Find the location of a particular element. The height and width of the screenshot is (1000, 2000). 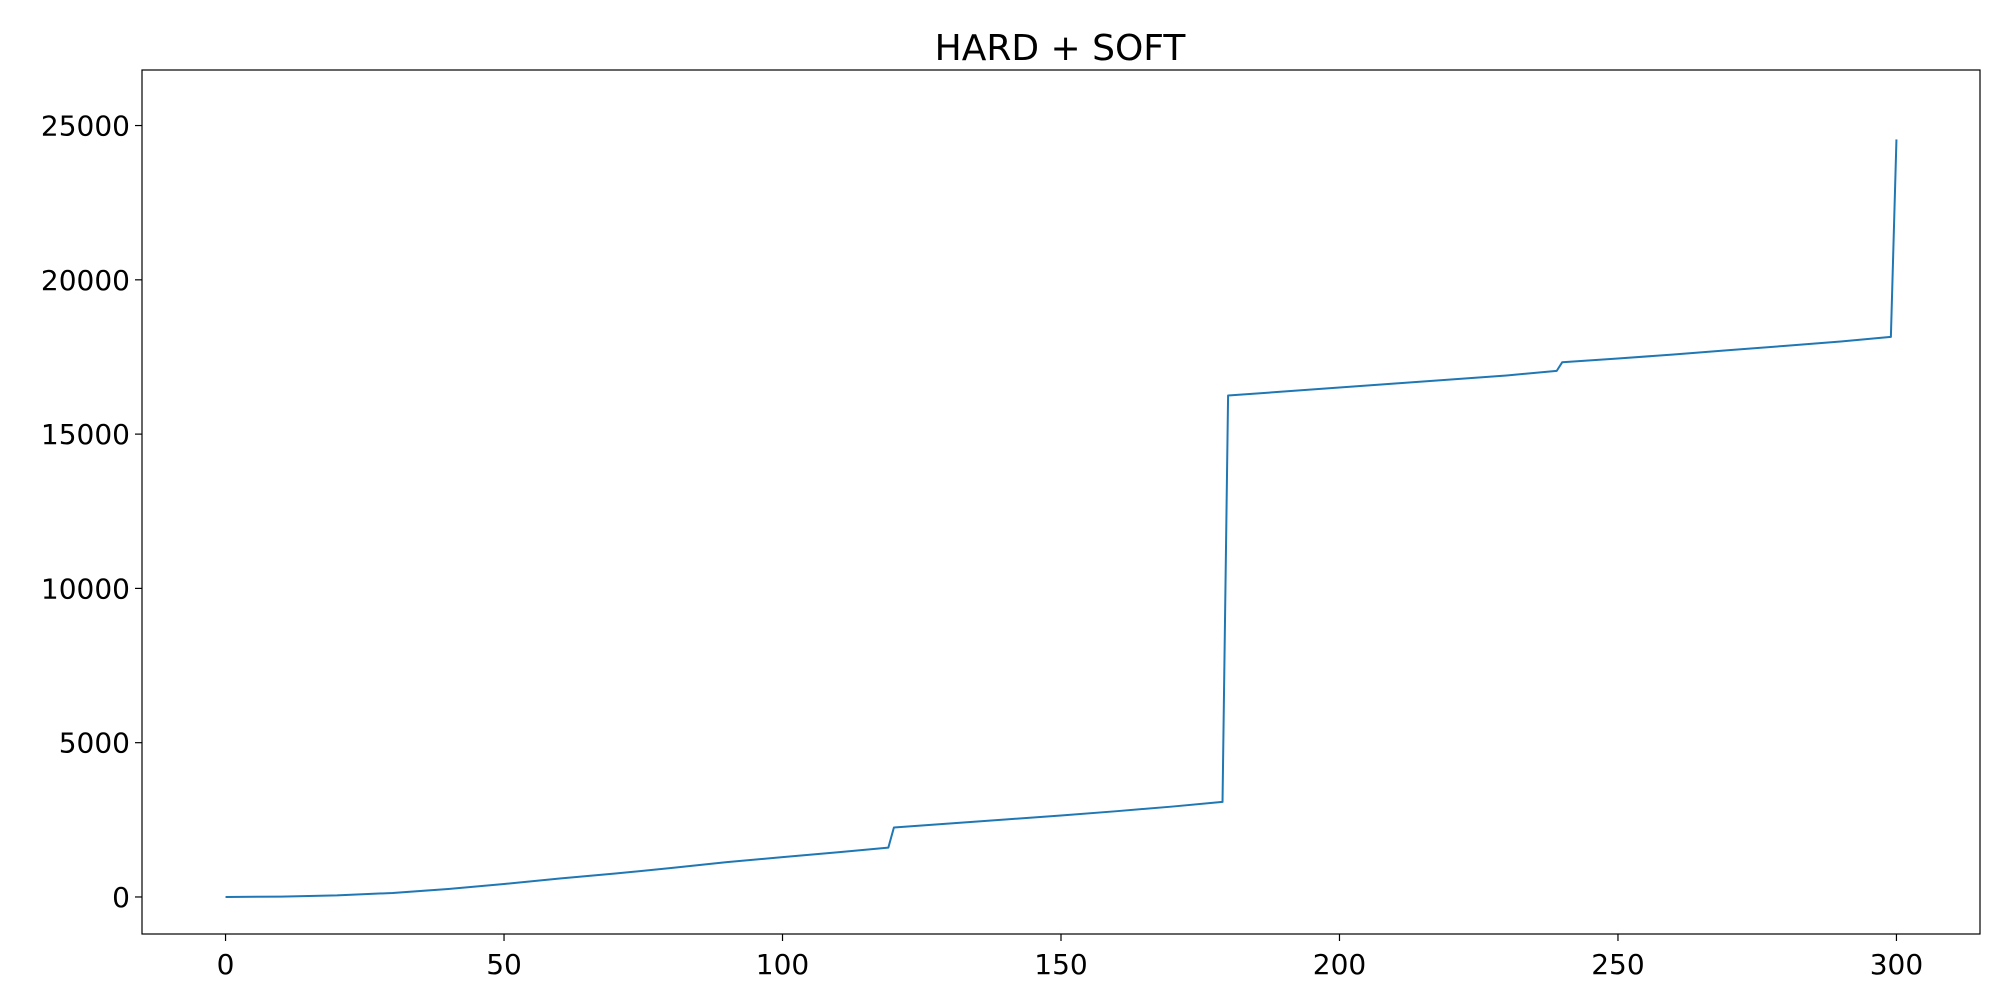

y-axis: 0 5000 10000 15000 20000 25000 is located at coordinates (91, 512).